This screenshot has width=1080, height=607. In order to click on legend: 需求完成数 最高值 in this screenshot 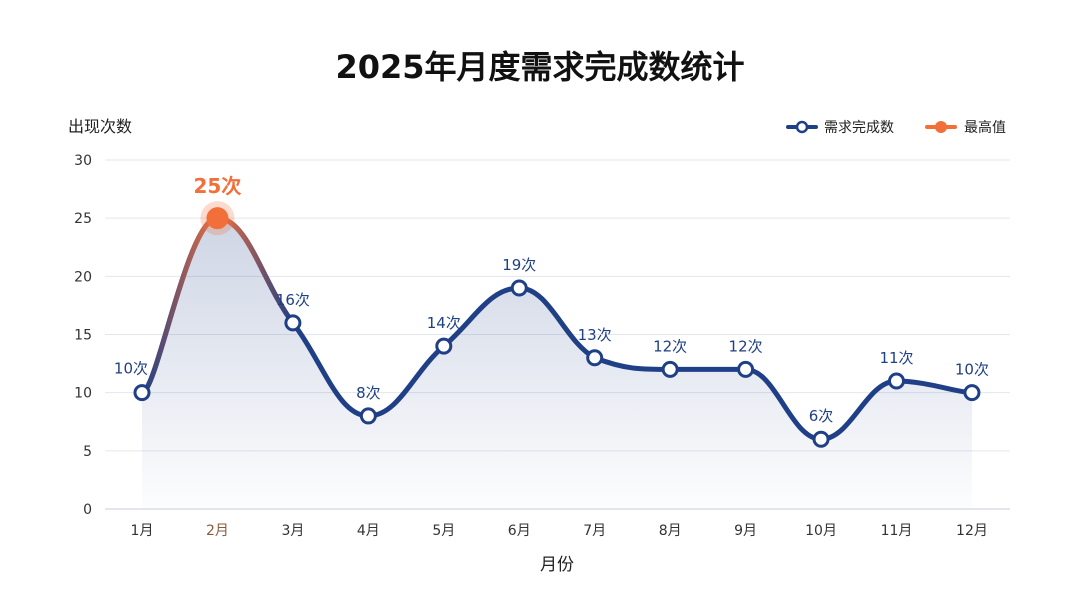, I will do `click(896, 127)`.